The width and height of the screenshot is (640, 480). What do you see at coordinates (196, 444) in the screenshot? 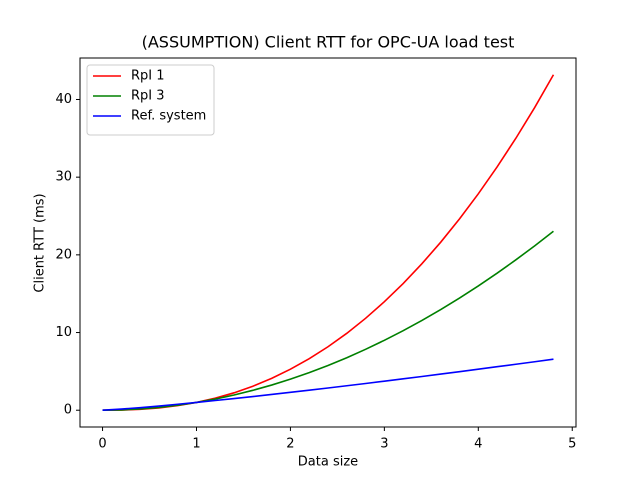
I see `x-tick-label: 1` at bounding box center [196, 444].